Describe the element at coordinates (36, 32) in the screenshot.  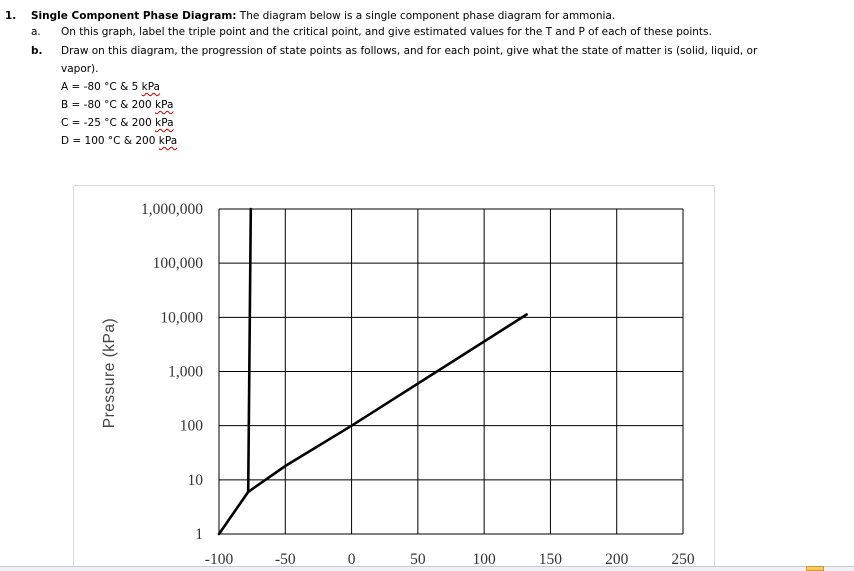
I see `part-a-label: a.` at that location.